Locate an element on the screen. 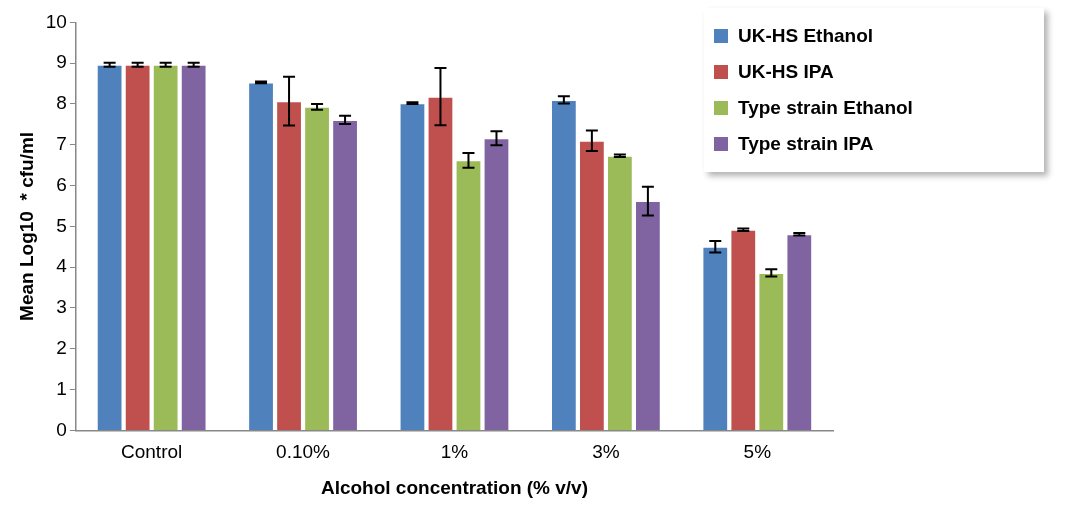  y-tick-label: 0 is located at coordinates (61, 429).